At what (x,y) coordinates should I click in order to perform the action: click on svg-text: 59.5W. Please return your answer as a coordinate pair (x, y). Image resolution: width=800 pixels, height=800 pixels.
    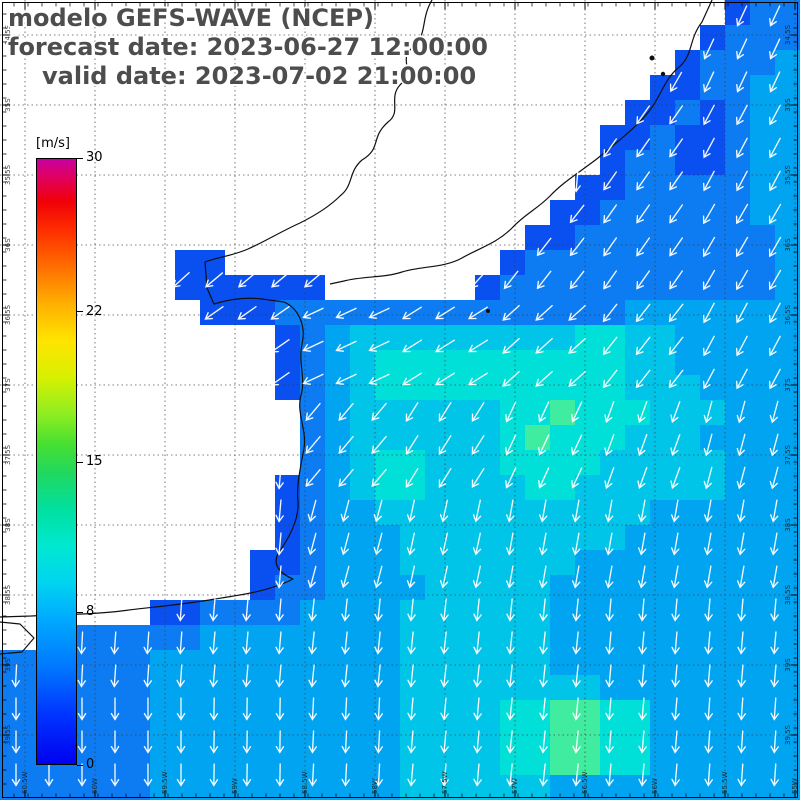
    Looking at the image, I should click on (165, 782).